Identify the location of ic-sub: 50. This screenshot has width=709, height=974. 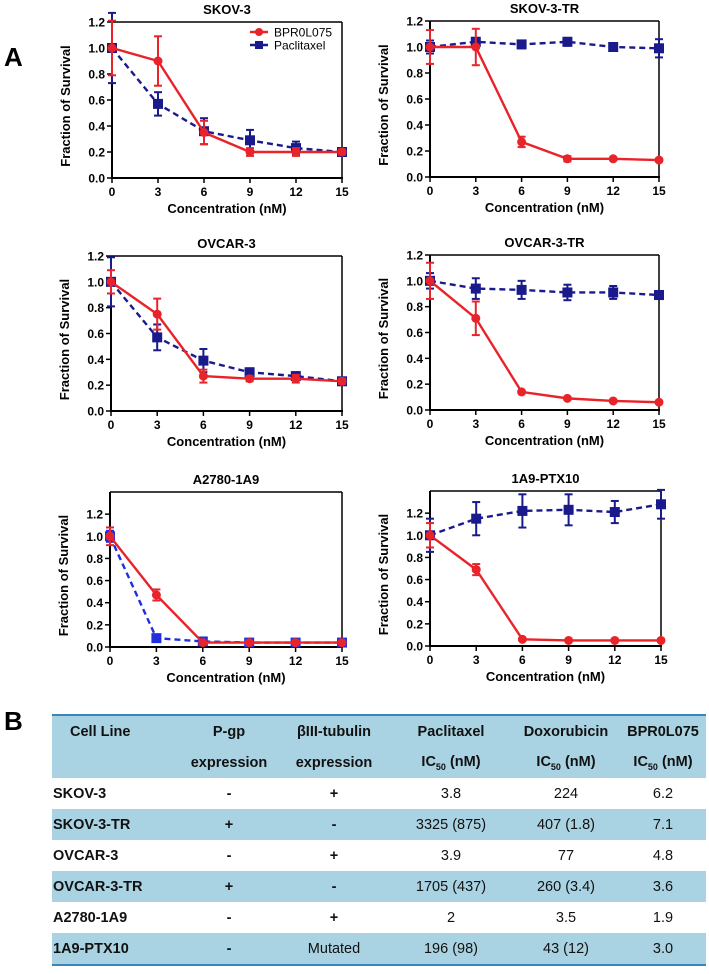
(652, 766).